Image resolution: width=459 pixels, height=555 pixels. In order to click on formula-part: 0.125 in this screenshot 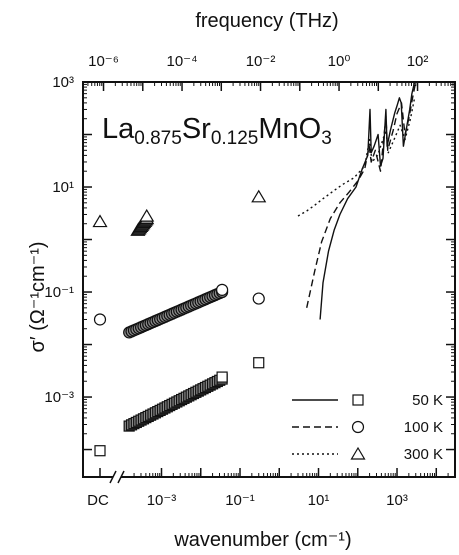, I will do `click(235, 138)`.